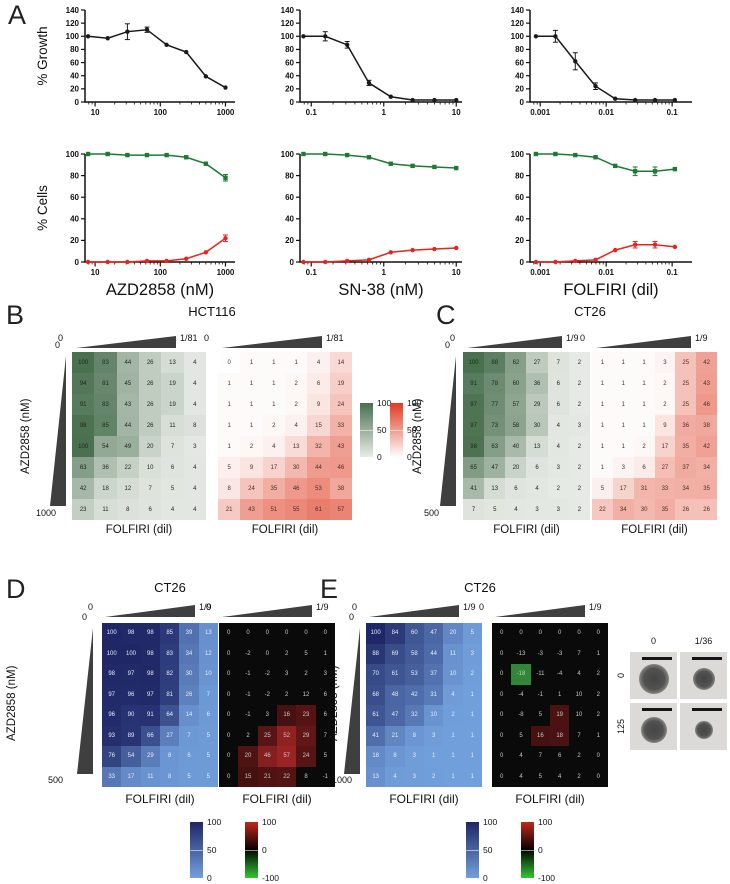  I want to click on heatmap-cell: 62, so click(516, 362).